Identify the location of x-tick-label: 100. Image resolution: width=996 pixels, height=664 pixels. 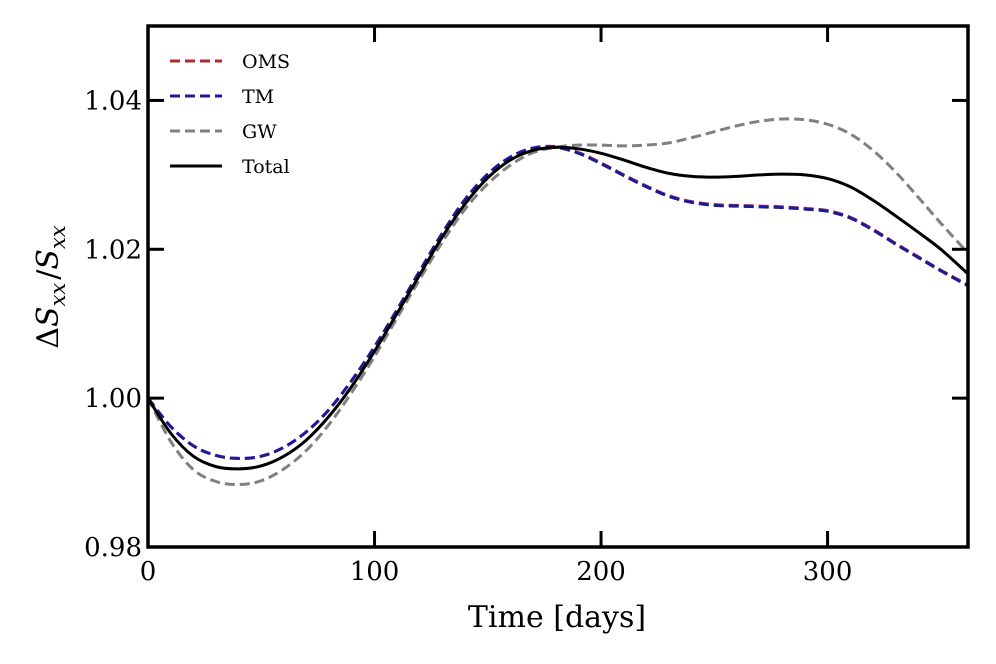
(375, 572).